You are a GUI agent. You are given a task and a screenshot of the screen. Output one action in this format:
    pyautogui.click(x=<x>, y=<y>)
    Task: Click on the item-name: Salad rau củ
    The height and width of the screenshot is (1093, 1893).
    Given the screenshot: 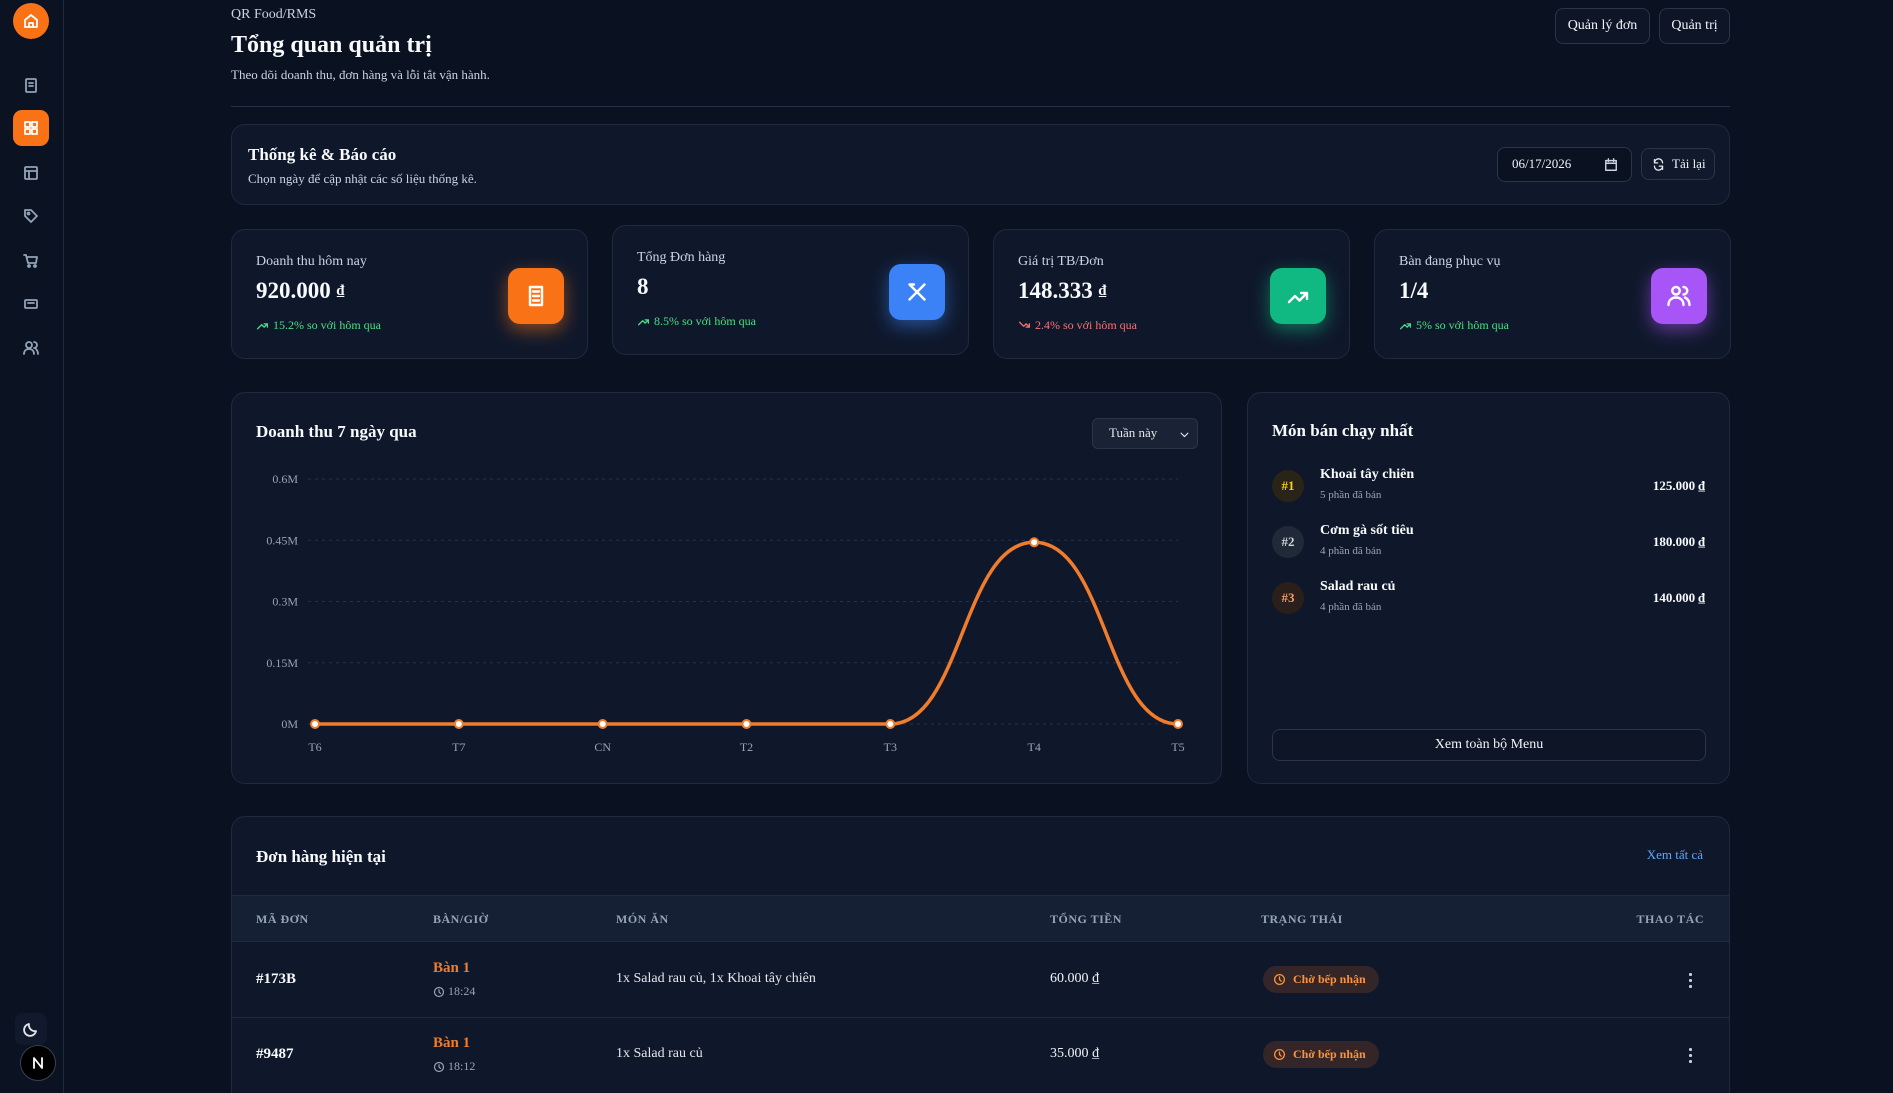 What is the action you would take?
    pyautogui.click(x=1358, y=586)
    